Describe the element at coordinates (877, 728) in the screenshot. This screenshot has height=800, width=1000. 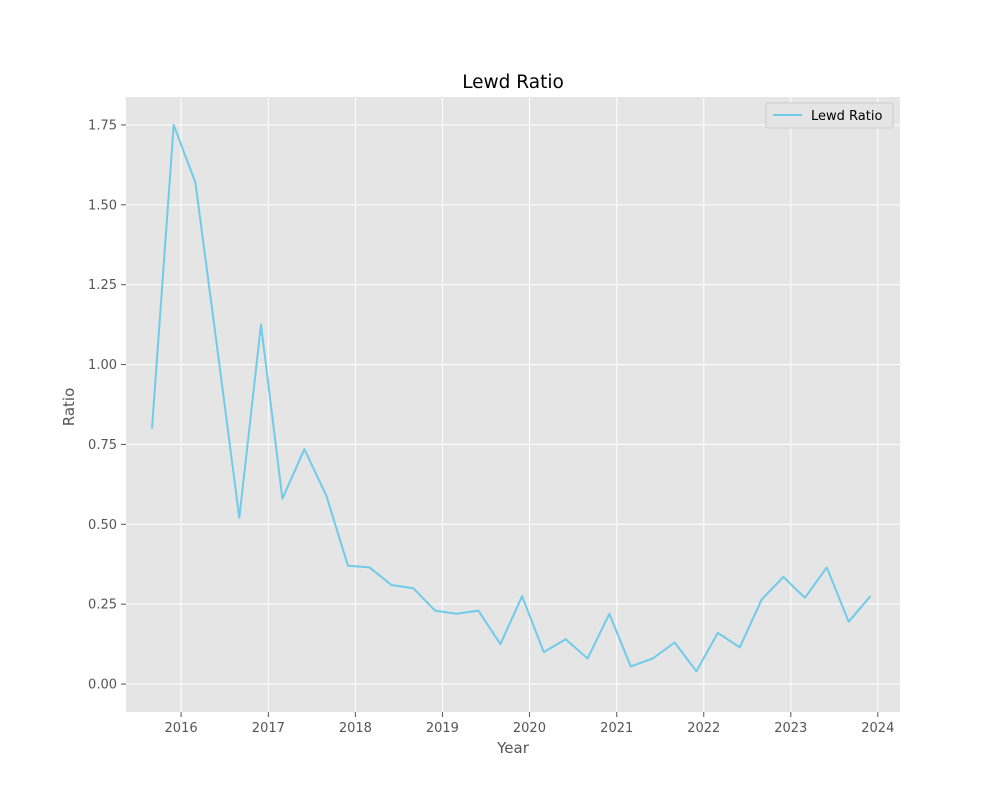
I see `x-tick-label: 2024` at that location.